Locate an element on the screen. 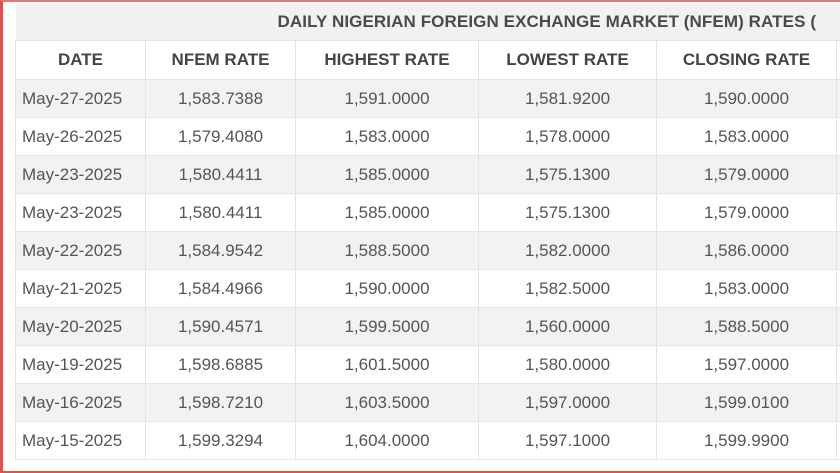 This screenshot has width=840, height=473. highest-rate-cell: 1,590.0000 is located at coordinates (387, 288).